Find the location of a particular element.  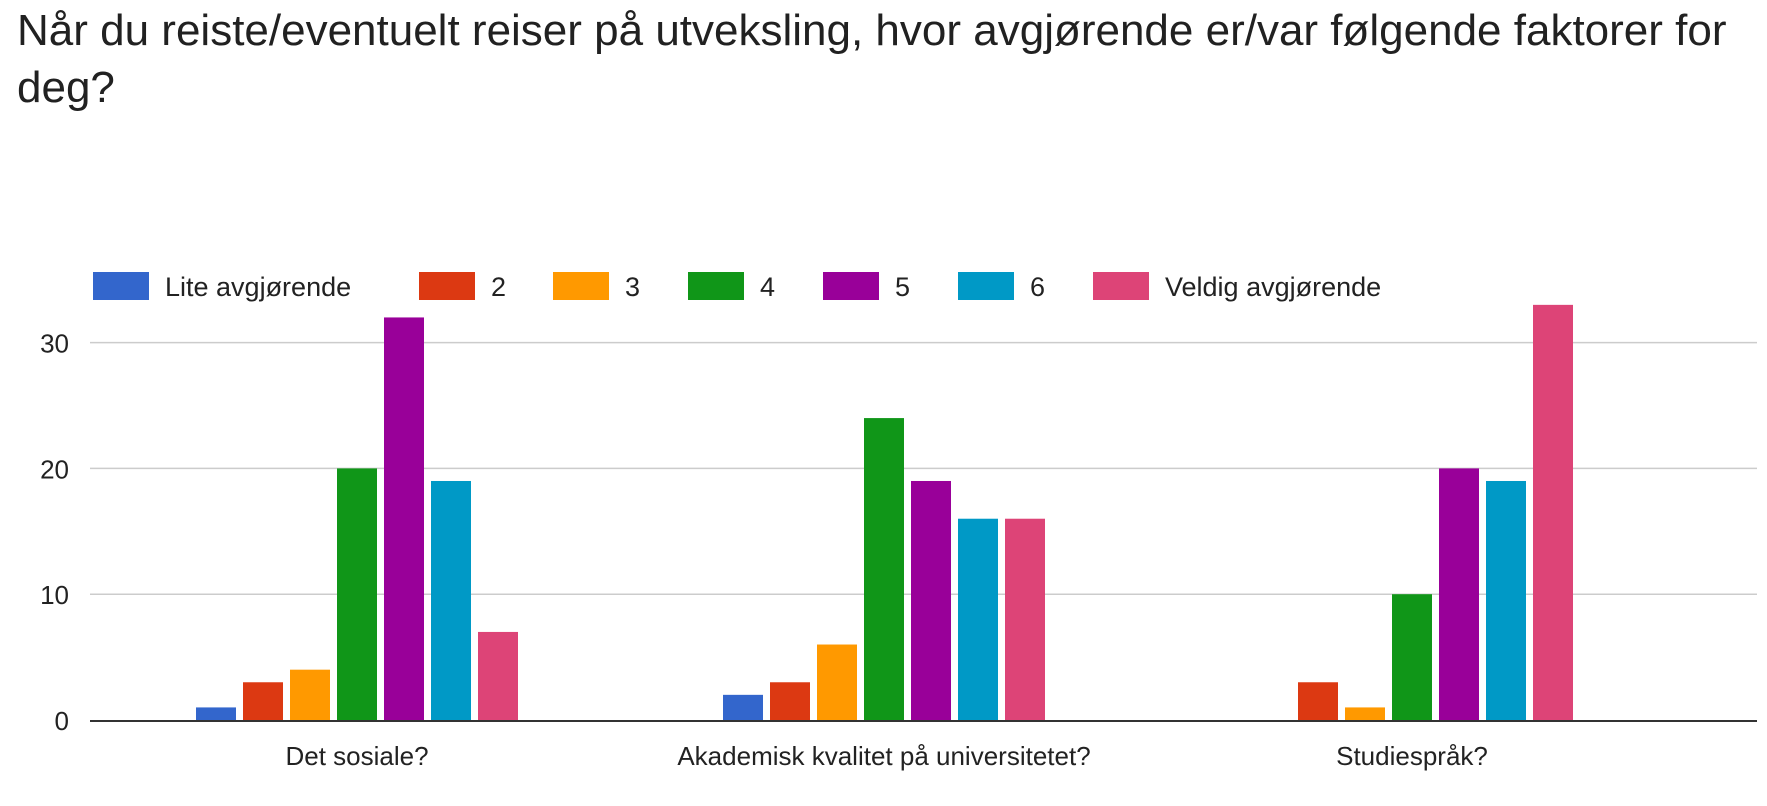

legend-item: 2 is located at coordinates (462, 287).